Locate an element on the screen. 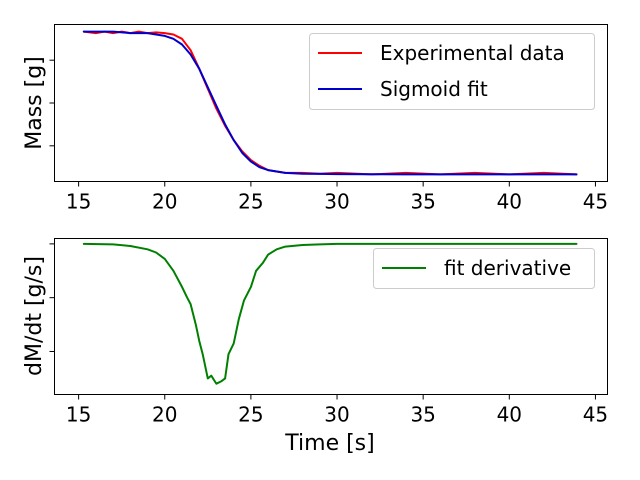 The height and width of the screenshot is (480, 640). derivative-x-tick-label: 25 is located at coordinates (250, 415).